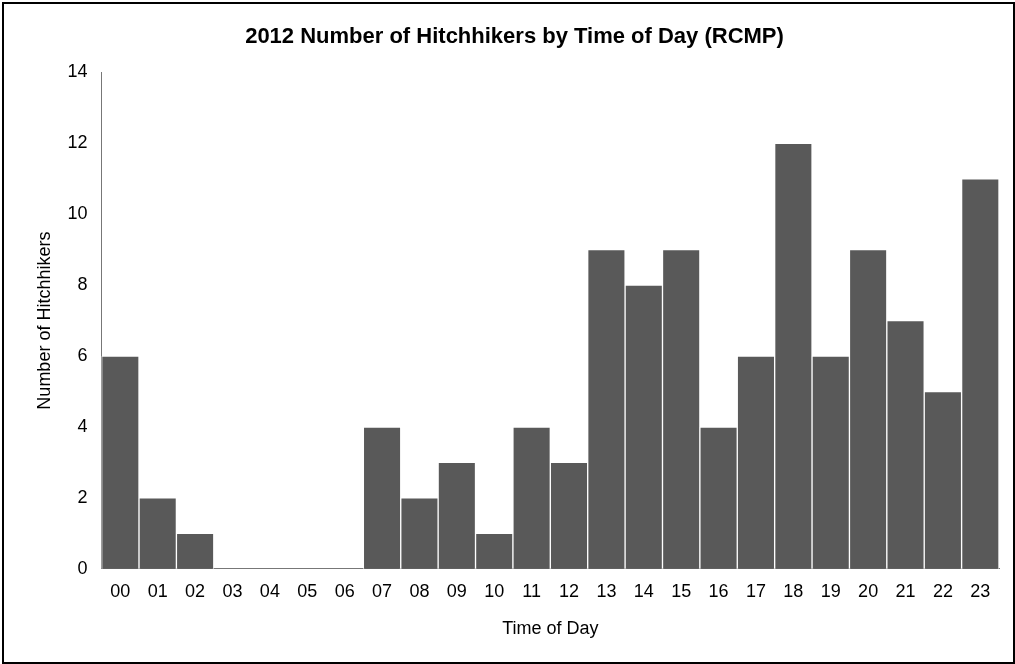 Image resolution: width=1015 pixels, height=664 pixels. Describe the element at coordinates (82, 567) in the screenshot. I see `y-tick-label: 0` at that location.